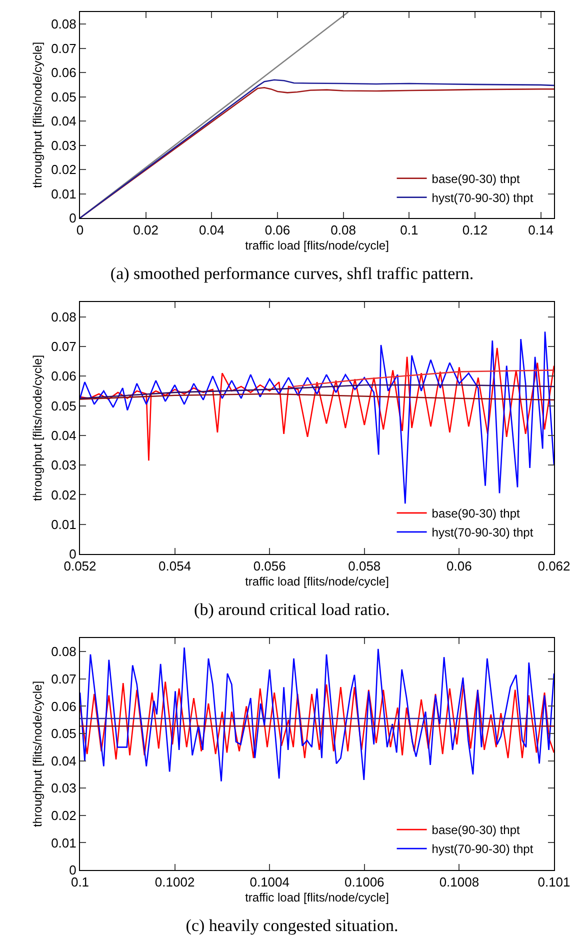  I want to click on x-tick-label: 0.1002, so click(174, 882).